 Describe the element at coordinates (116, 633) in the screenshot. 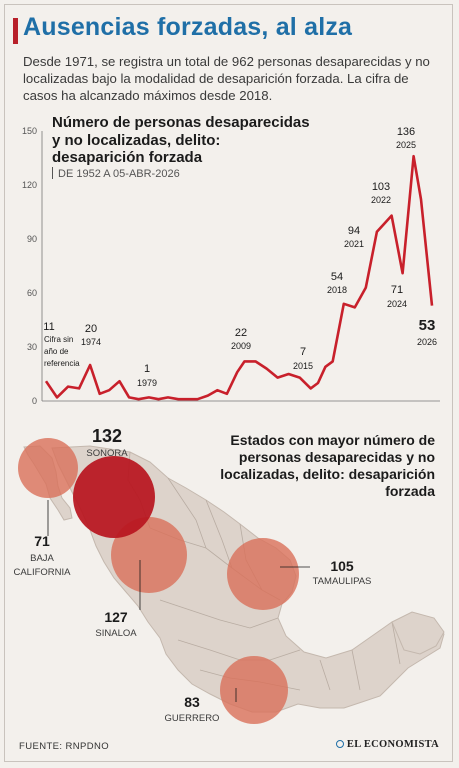

I see `sinaloa-name: SINALOA` at that location.